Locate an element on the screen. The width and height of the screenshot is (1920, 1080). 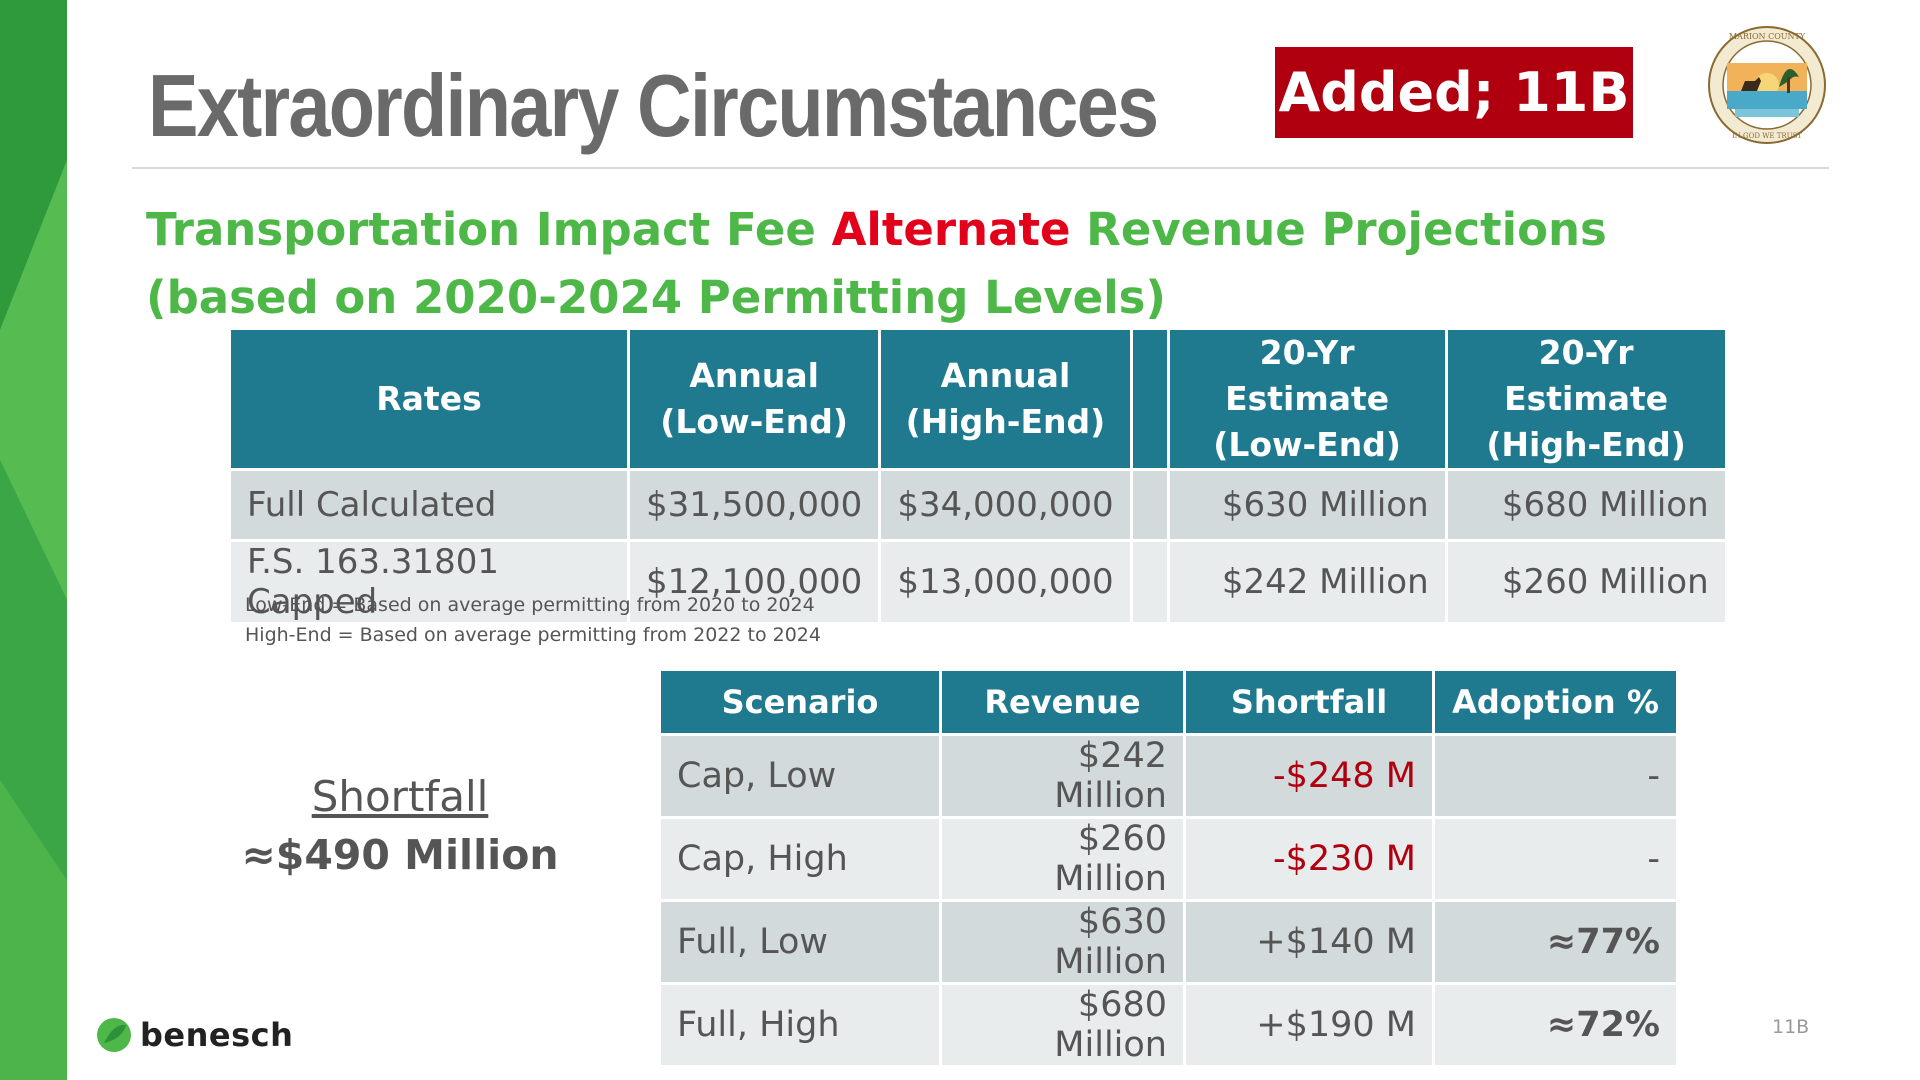
scenario-table-header: Scenario Revenue Shortfall Adoption % is located at coordinates (1168, 702).